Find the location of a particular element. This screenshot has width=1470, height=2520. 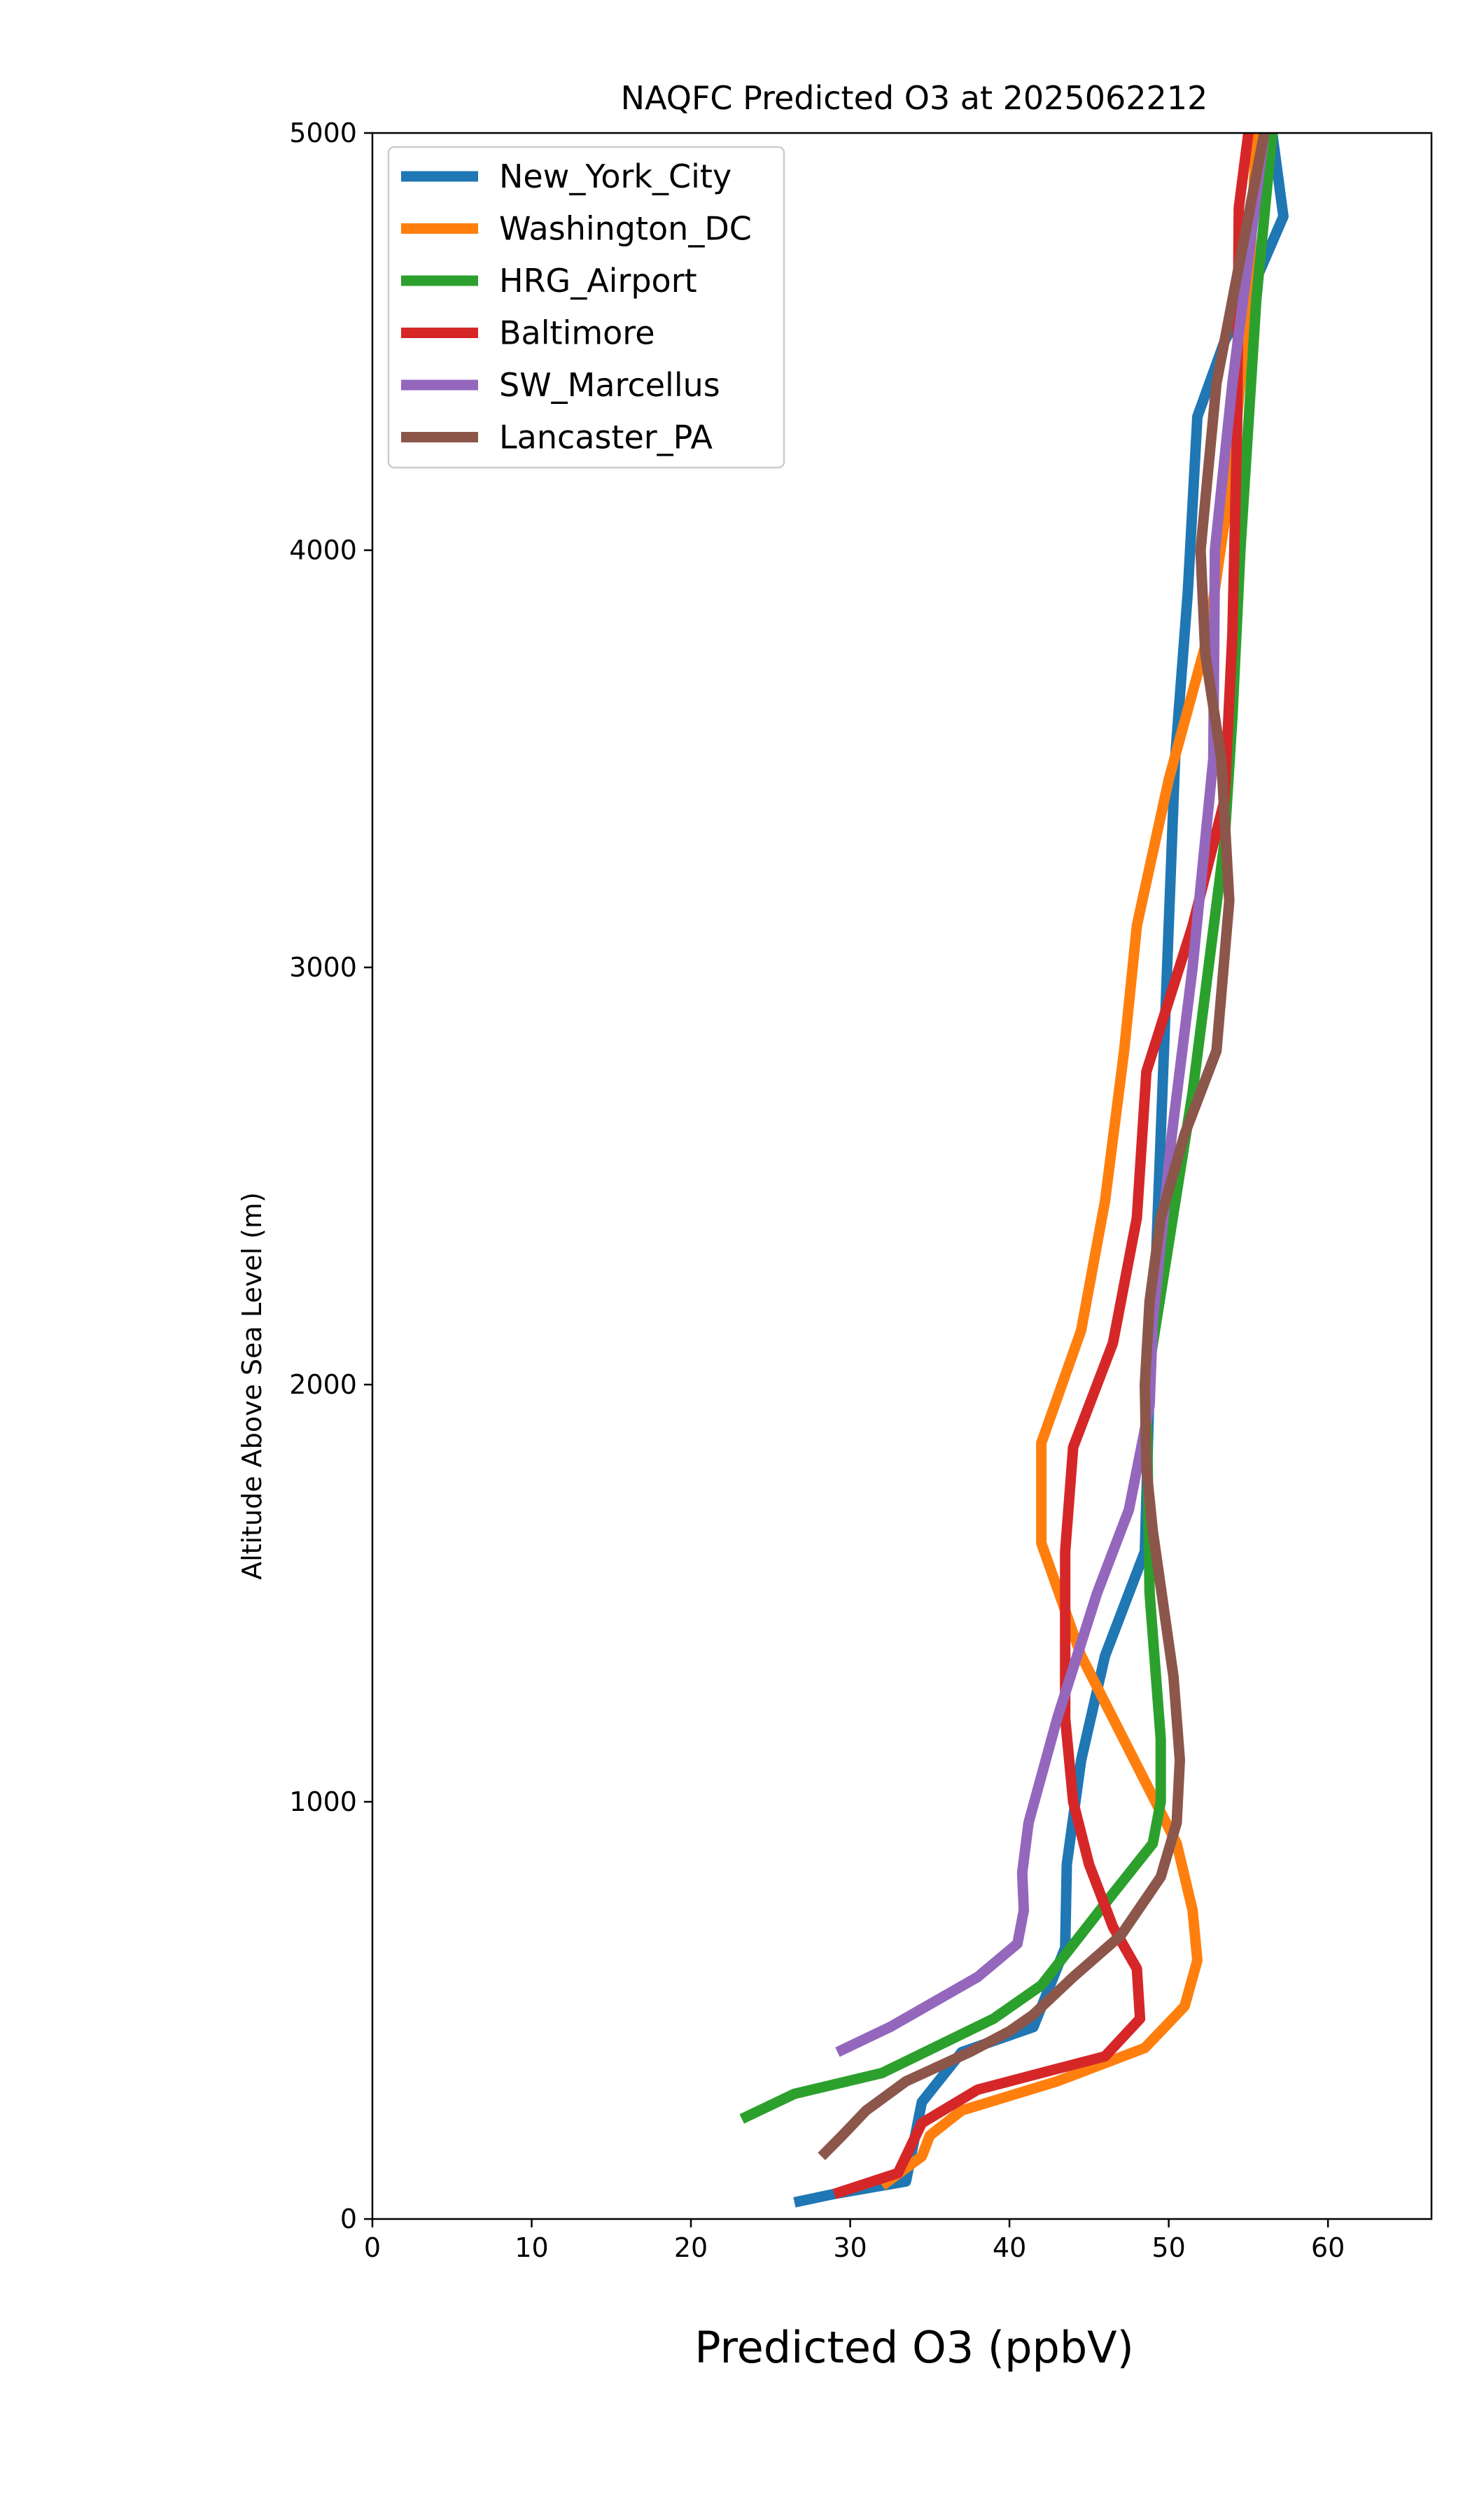

legend-label-1: Washington_DC is located at coordinates (625, 229).